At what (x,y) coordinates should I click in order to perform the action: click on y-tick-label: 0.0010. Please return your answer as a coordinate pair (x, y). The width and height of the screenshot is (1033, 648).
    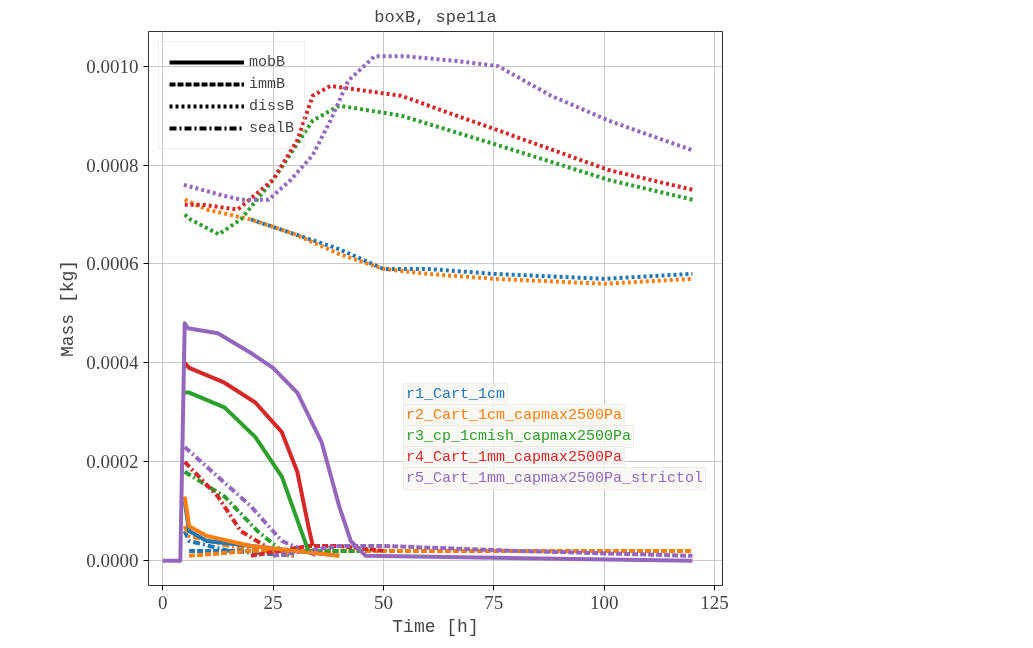
    Looking at the image, I should click on (112, 66).